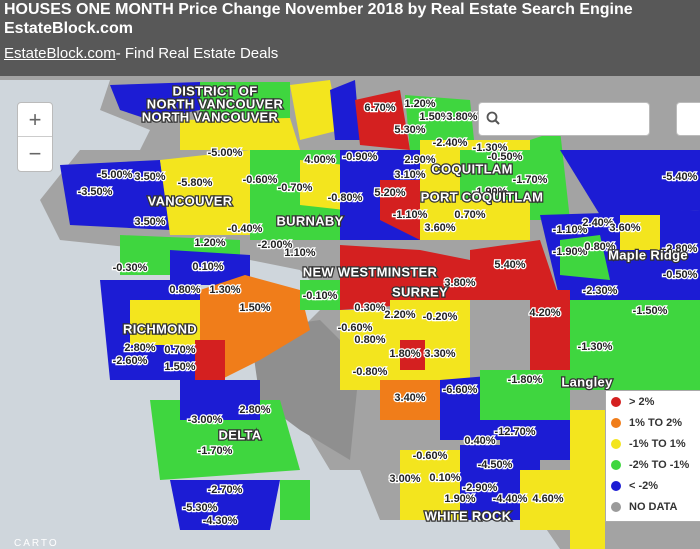  I want to click on change-label: 3.40%, so click(409, 398).